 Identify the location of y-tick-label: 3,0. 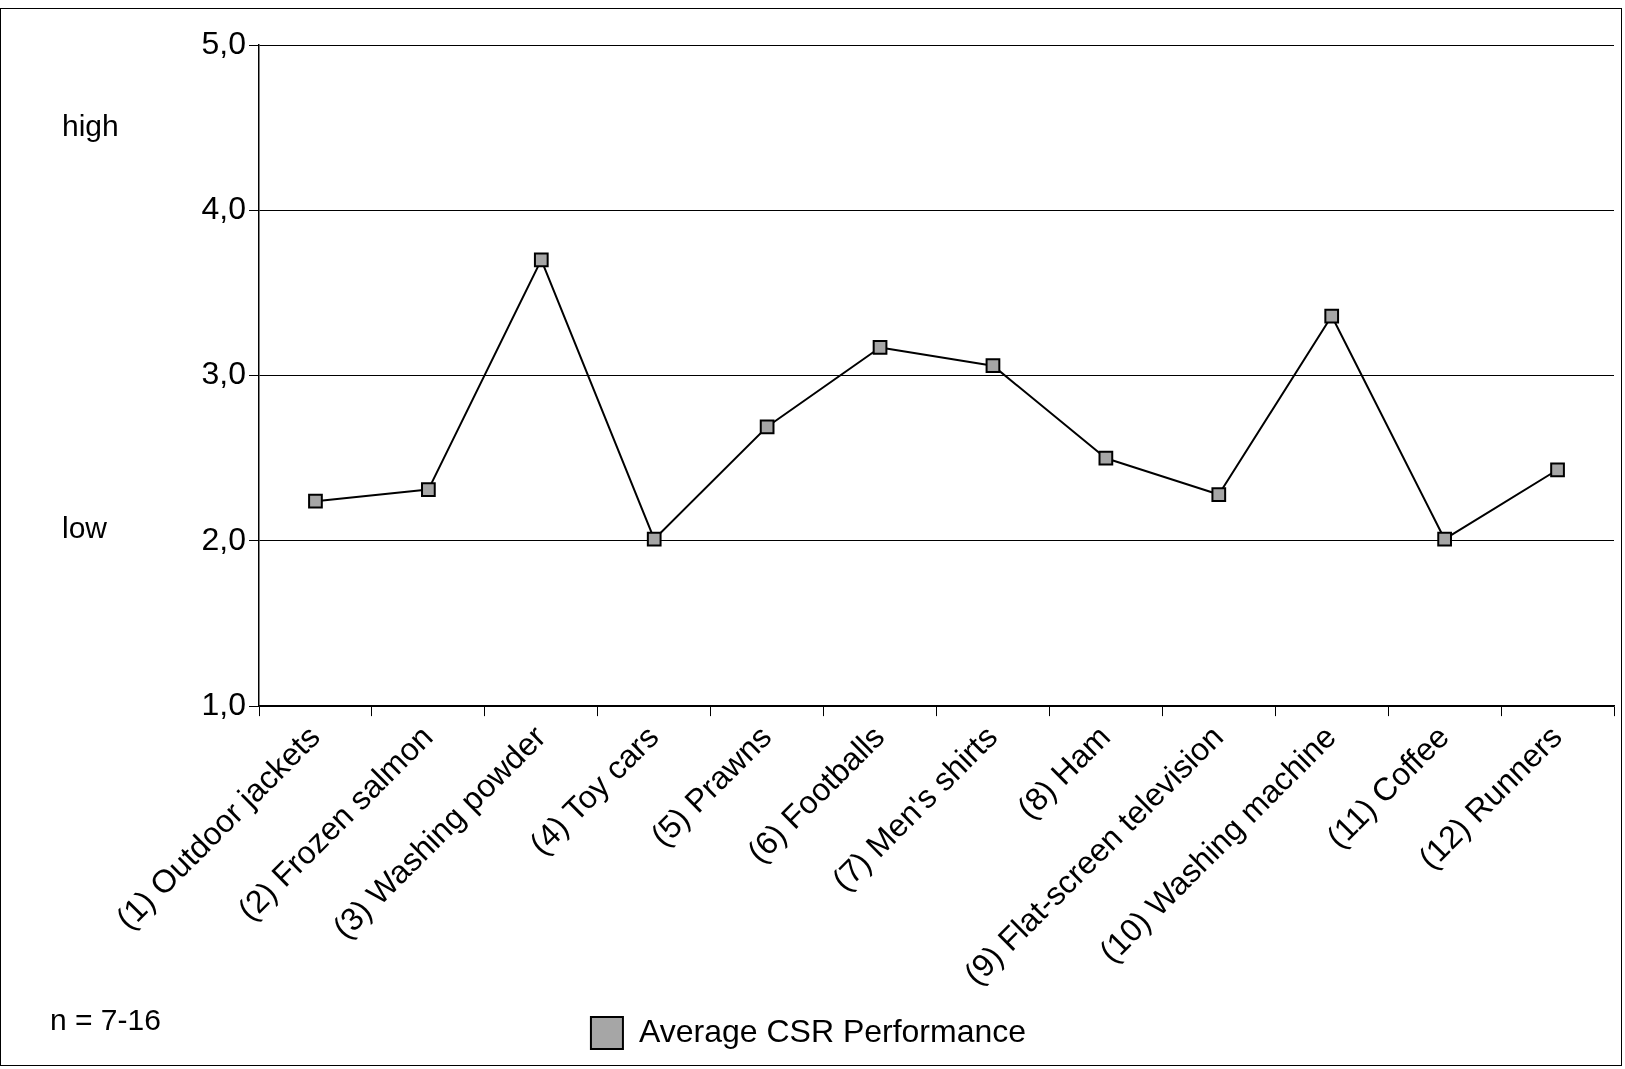
(223, 373).